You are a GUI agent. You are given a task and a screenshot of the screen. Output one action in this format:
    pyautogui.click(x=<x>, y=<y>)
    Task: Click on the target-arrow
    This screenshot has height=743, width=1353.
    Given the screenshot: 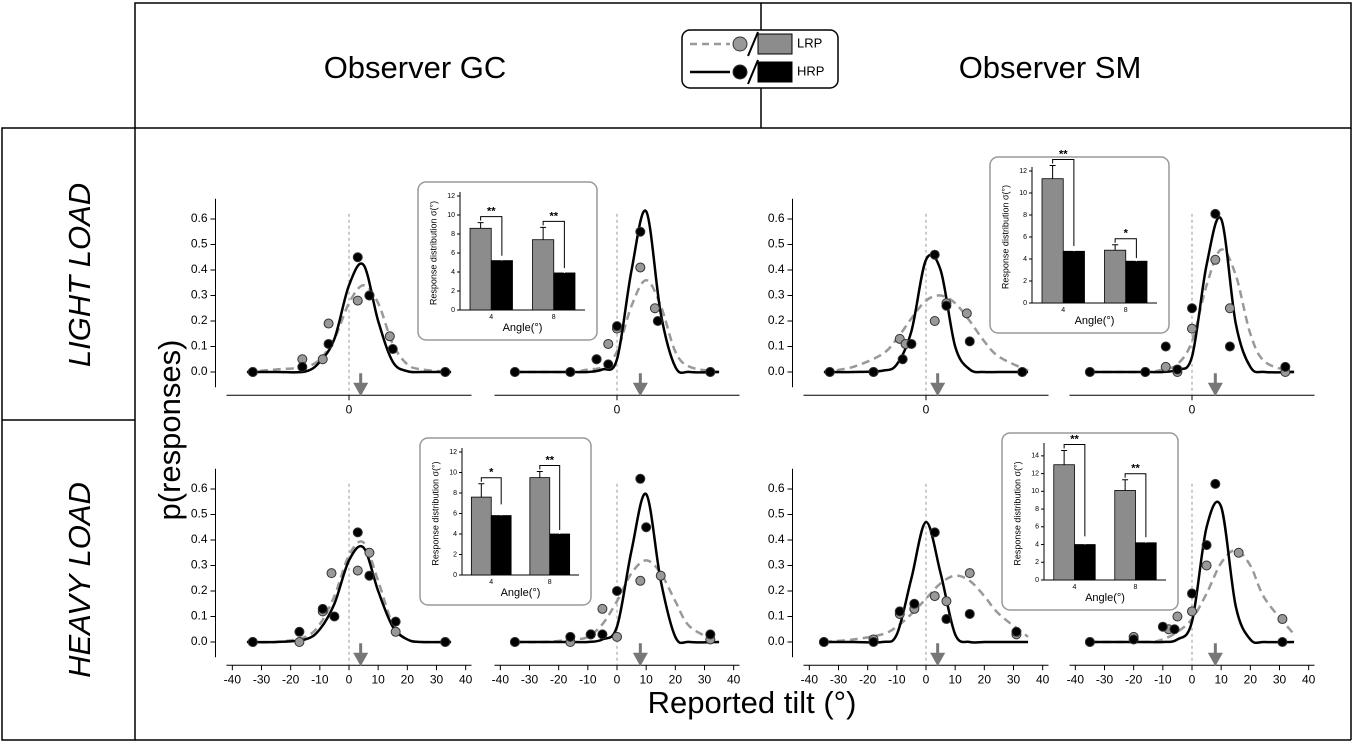 What is the action you would take?
    pyautogui.click(x=938, y=655)
    